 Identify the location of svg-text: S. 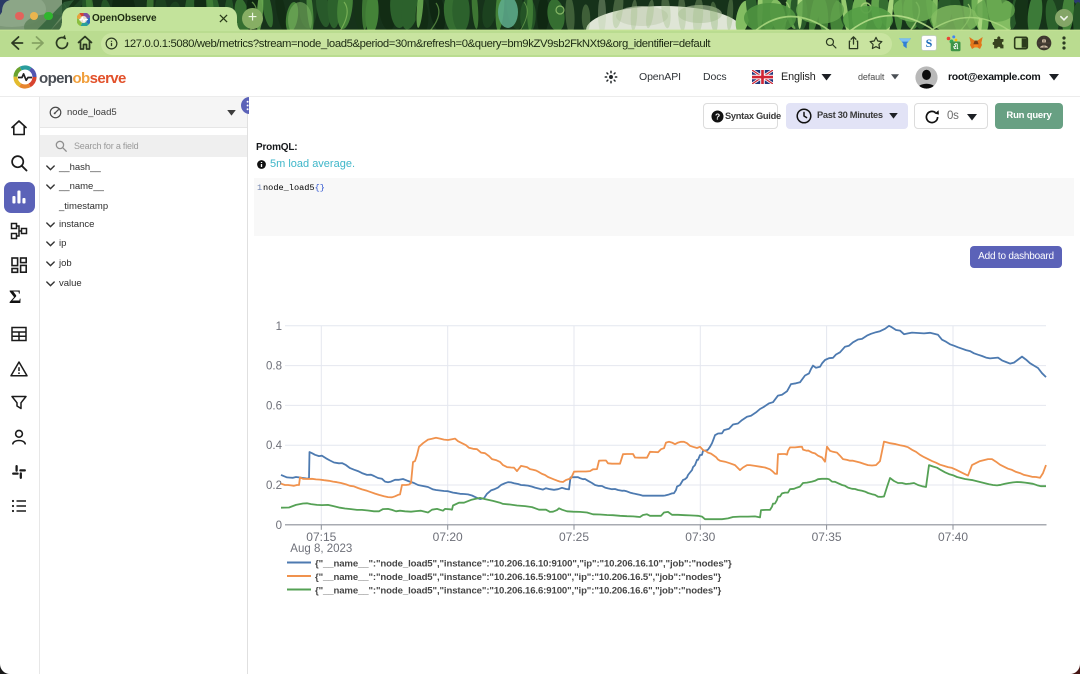
(929, 43).